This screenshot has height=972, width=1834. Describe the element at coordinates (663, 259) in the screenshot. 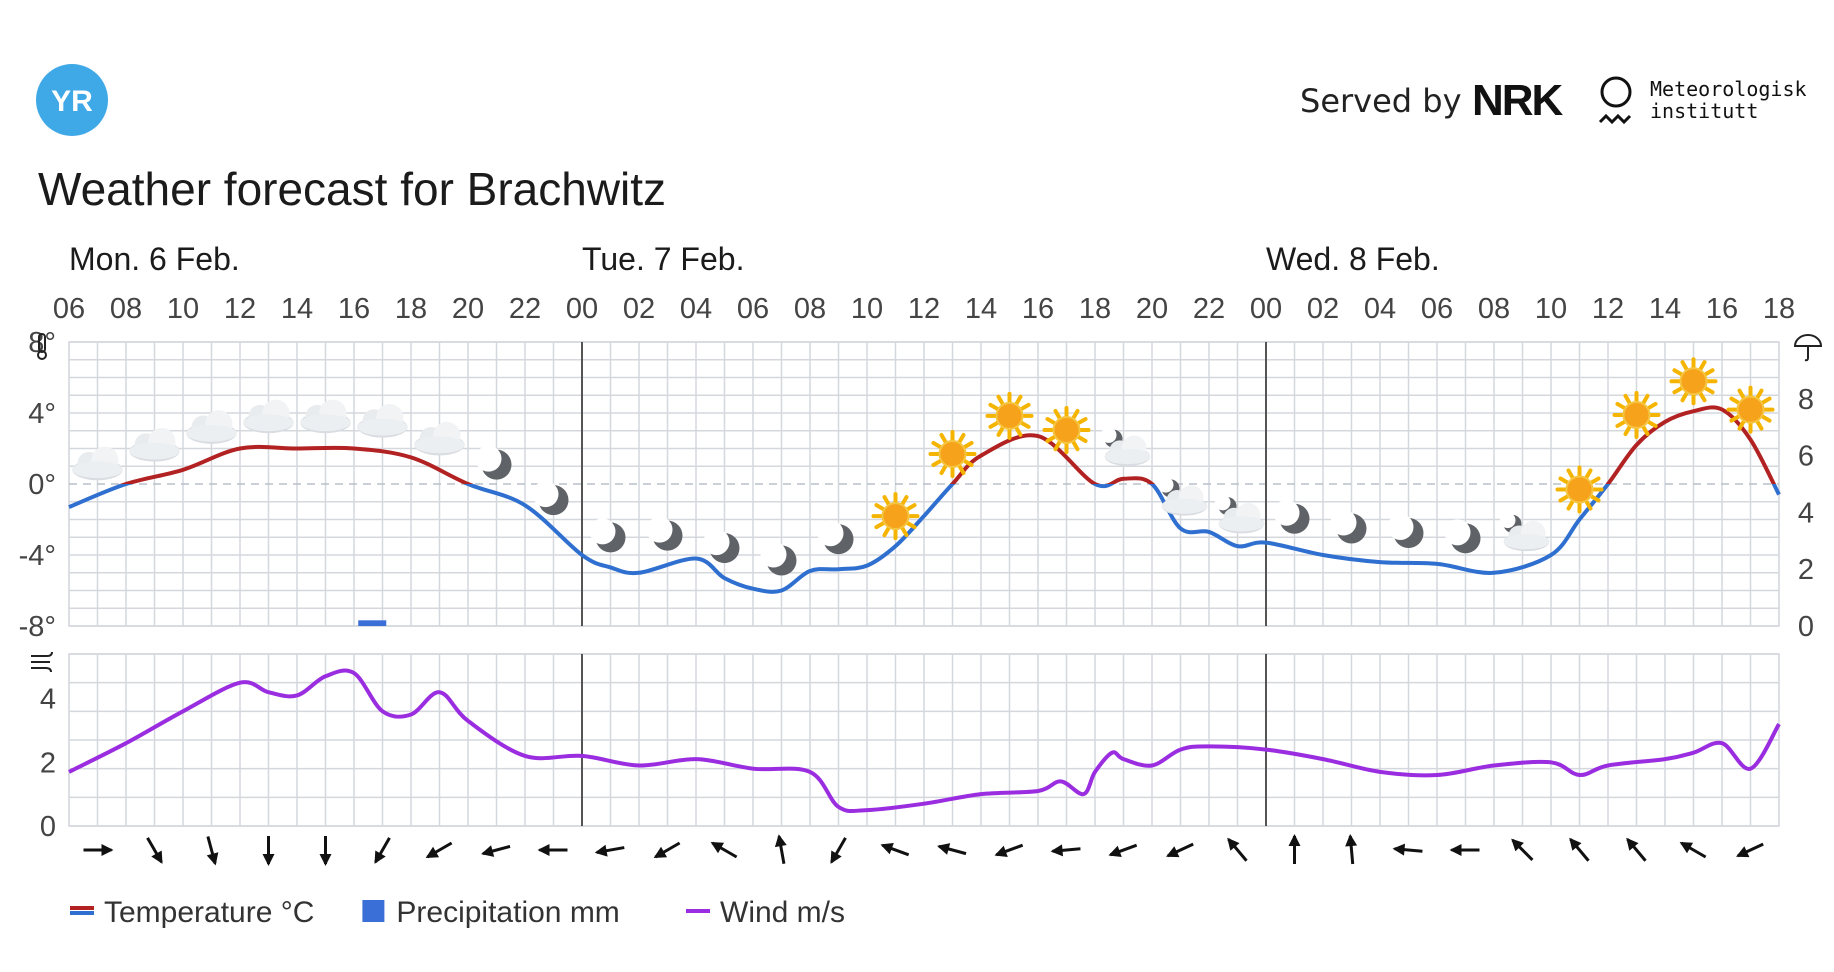

I see `day-label: Tue. 7 Feb.` at that location.